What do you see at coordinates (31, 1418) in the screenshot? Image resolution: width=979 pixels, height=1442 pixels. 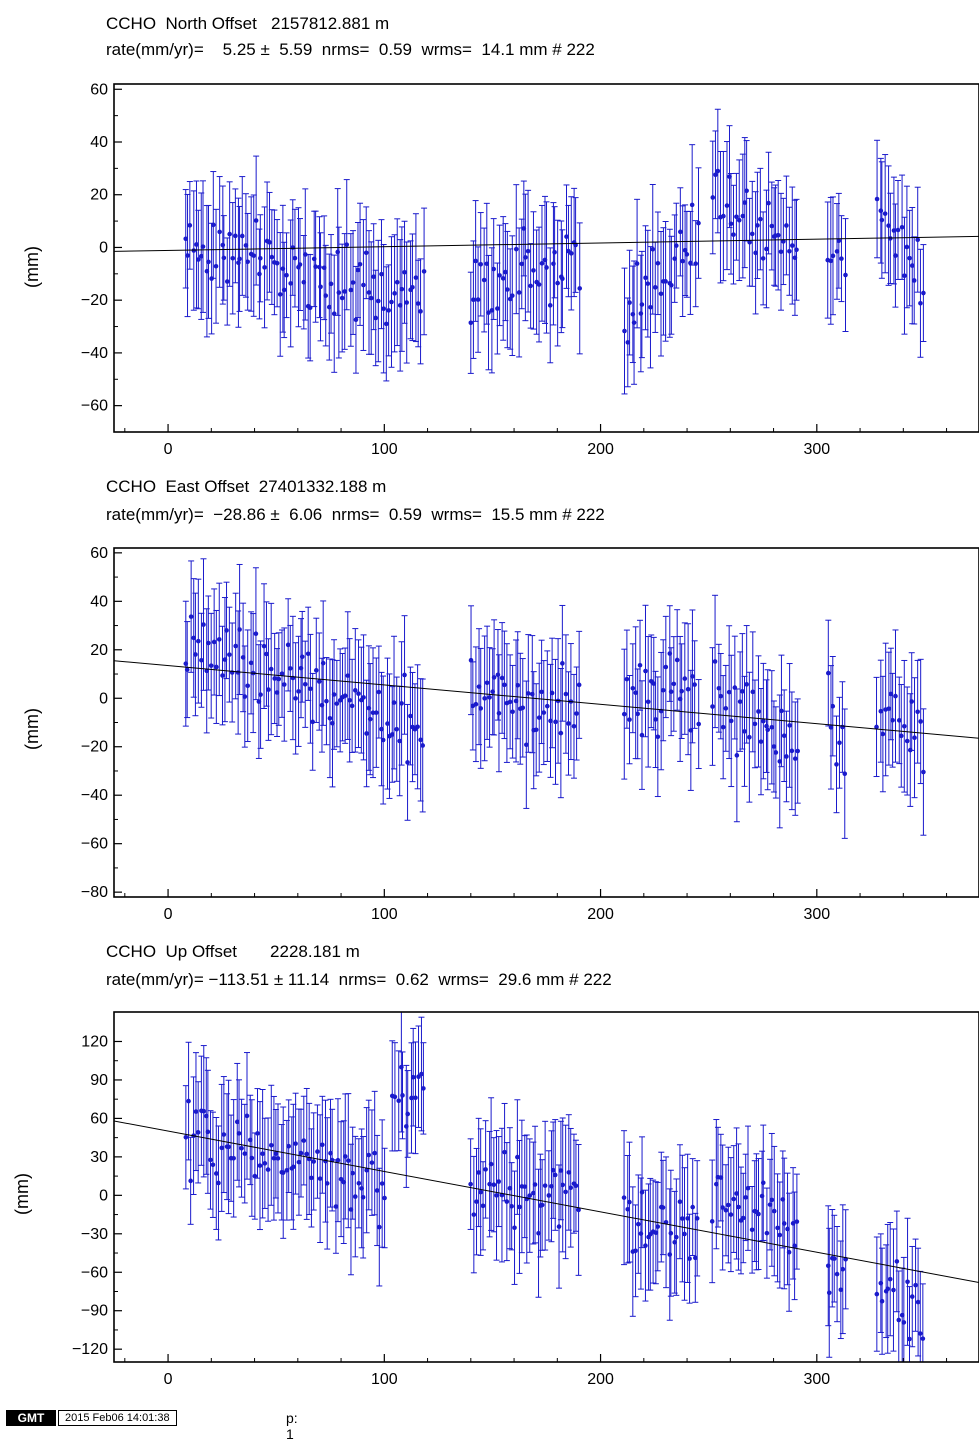 I see `gmt-logo: GMT` at bounding box center [31, 1418].